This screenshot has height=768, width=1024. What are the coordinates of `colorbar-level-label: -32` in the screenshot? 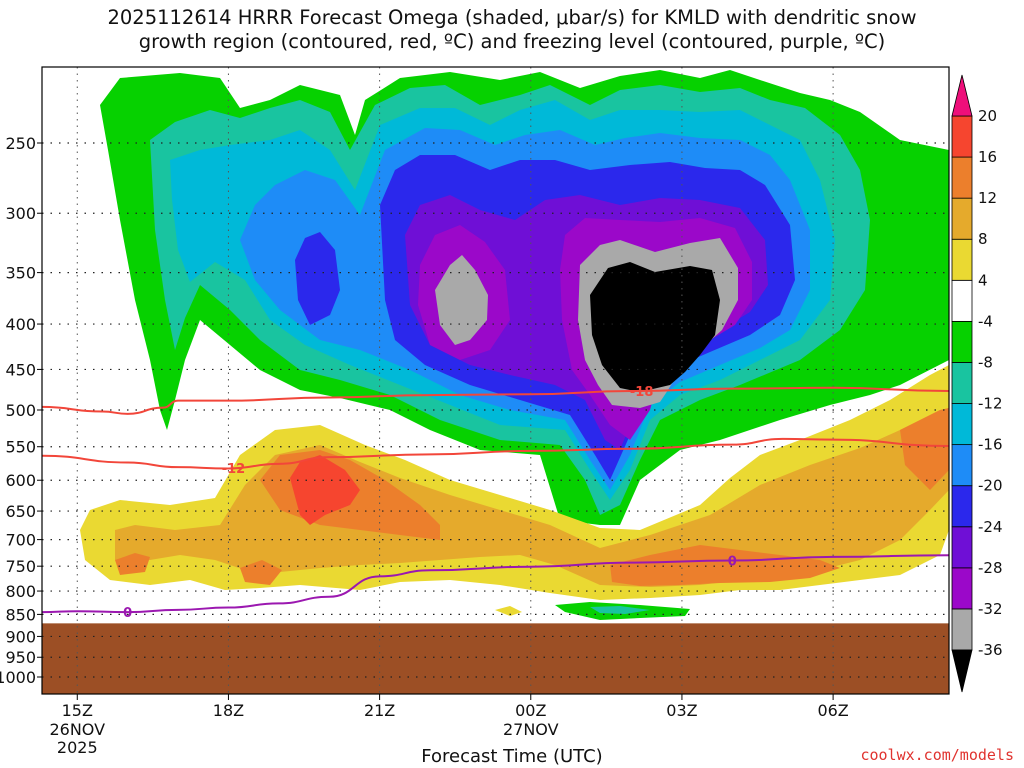 It's located at (990, 609).